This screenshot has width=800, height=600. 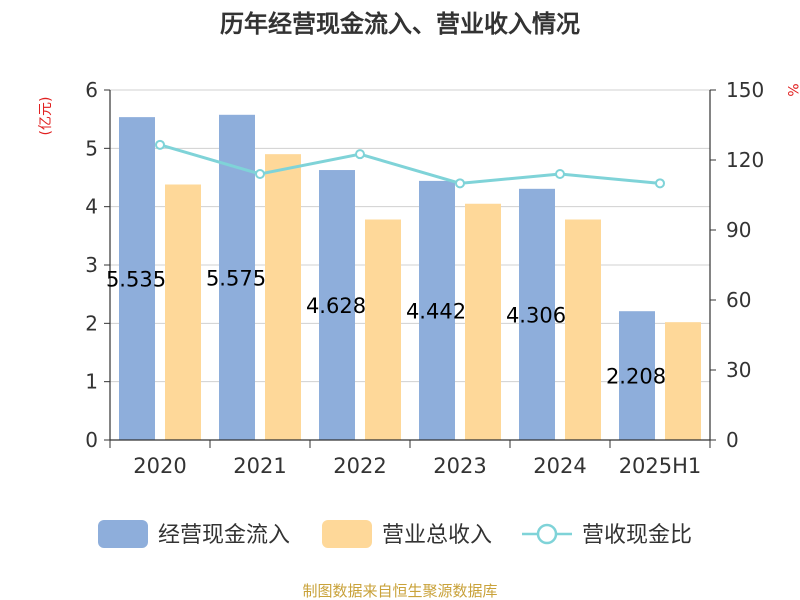 What do you see at coordinates (224, 535) in the screenshot?
I see `legend-label: 经营现金流入` at bounding box center [224, 535].